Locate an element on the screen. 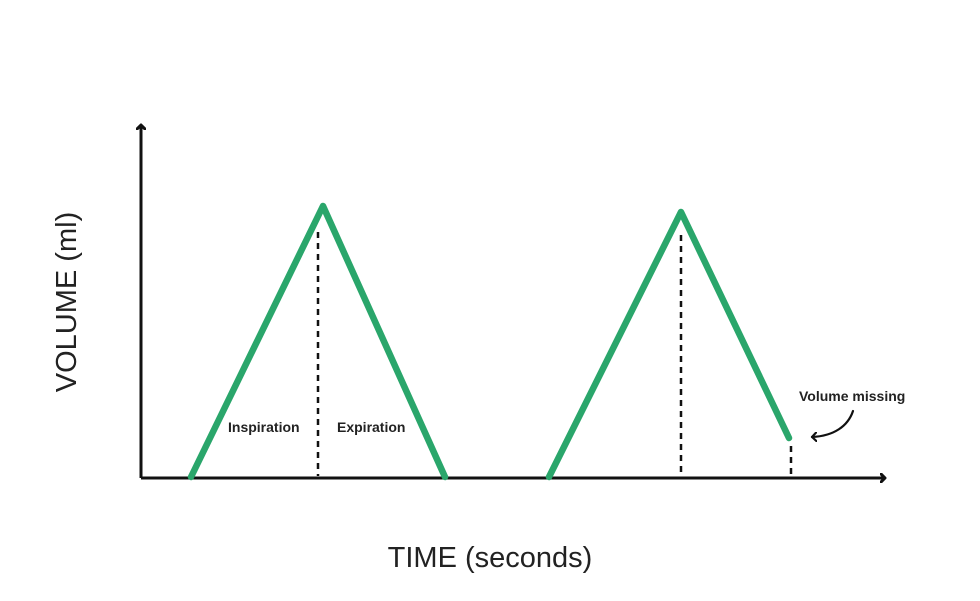 The height and width of the screenshot is (601, 980). x-axis-title: TIME (seconds) is located at coordinates (490, 558).